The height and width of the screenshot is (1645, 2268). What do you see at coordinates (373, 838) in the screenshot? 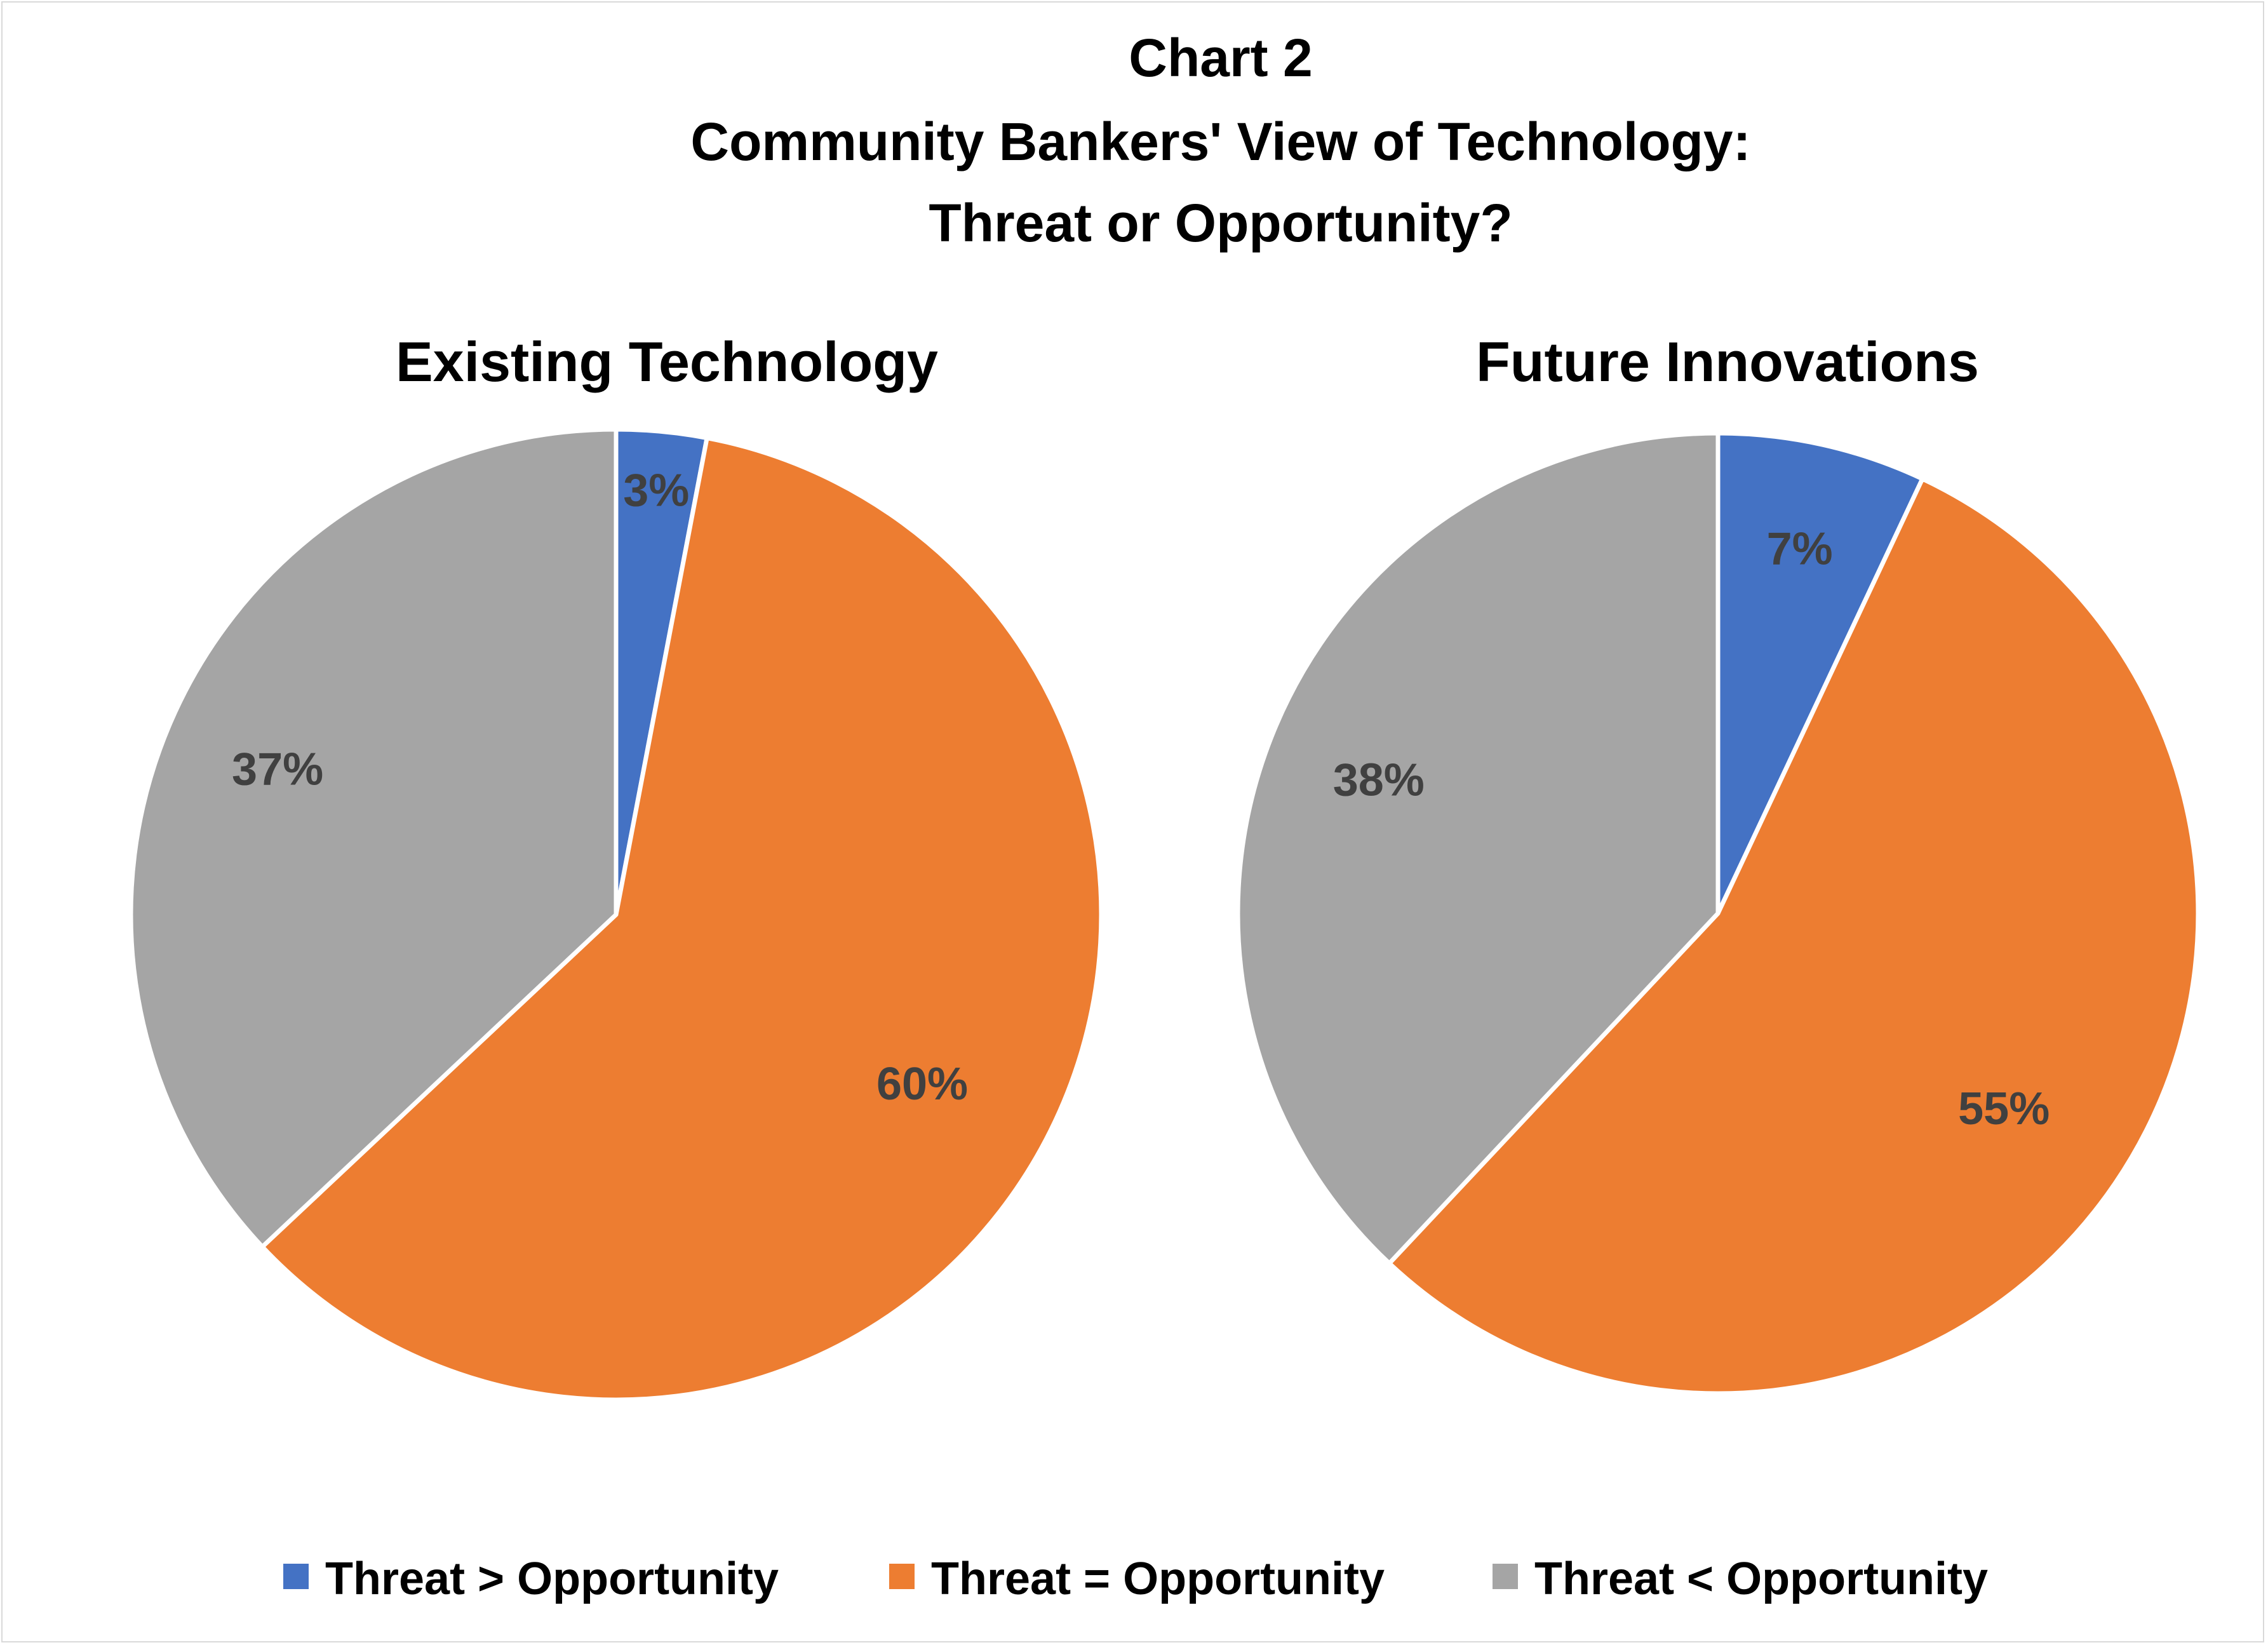
I see `pie-slice-existing-threat-less` at bounding box center [373, 838].